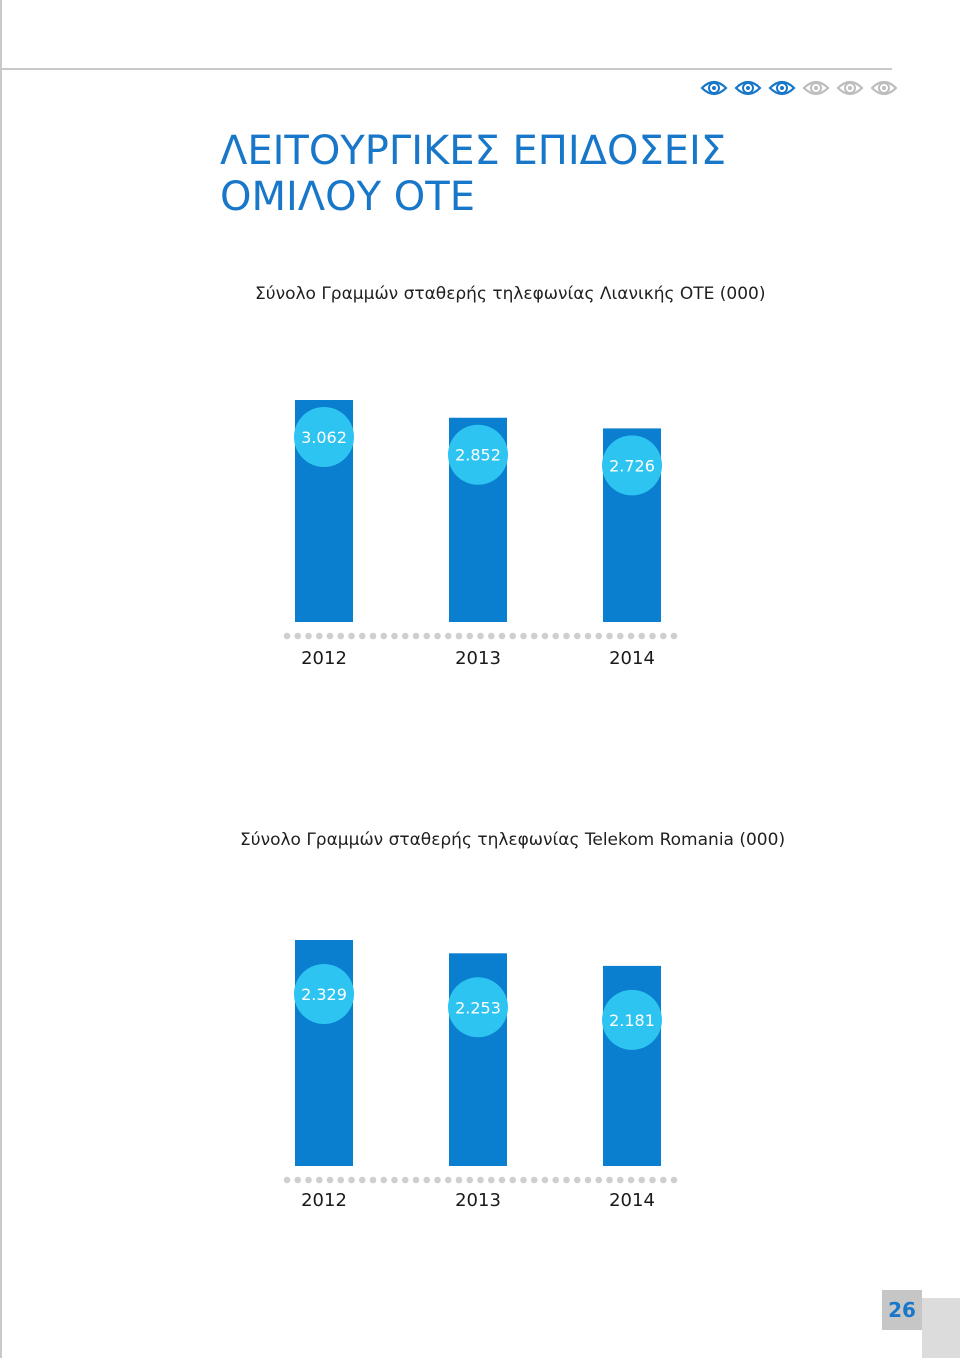 This screenshot has height=1358, width=960. I want to click on page-title: ΛΕΙΤΟΥΡΓΙΚΕΣ ΕΠΙΔΟΣΕΙΣ ΟΜΙΛΟΥ ΟΤΕ, so click(473, 174).